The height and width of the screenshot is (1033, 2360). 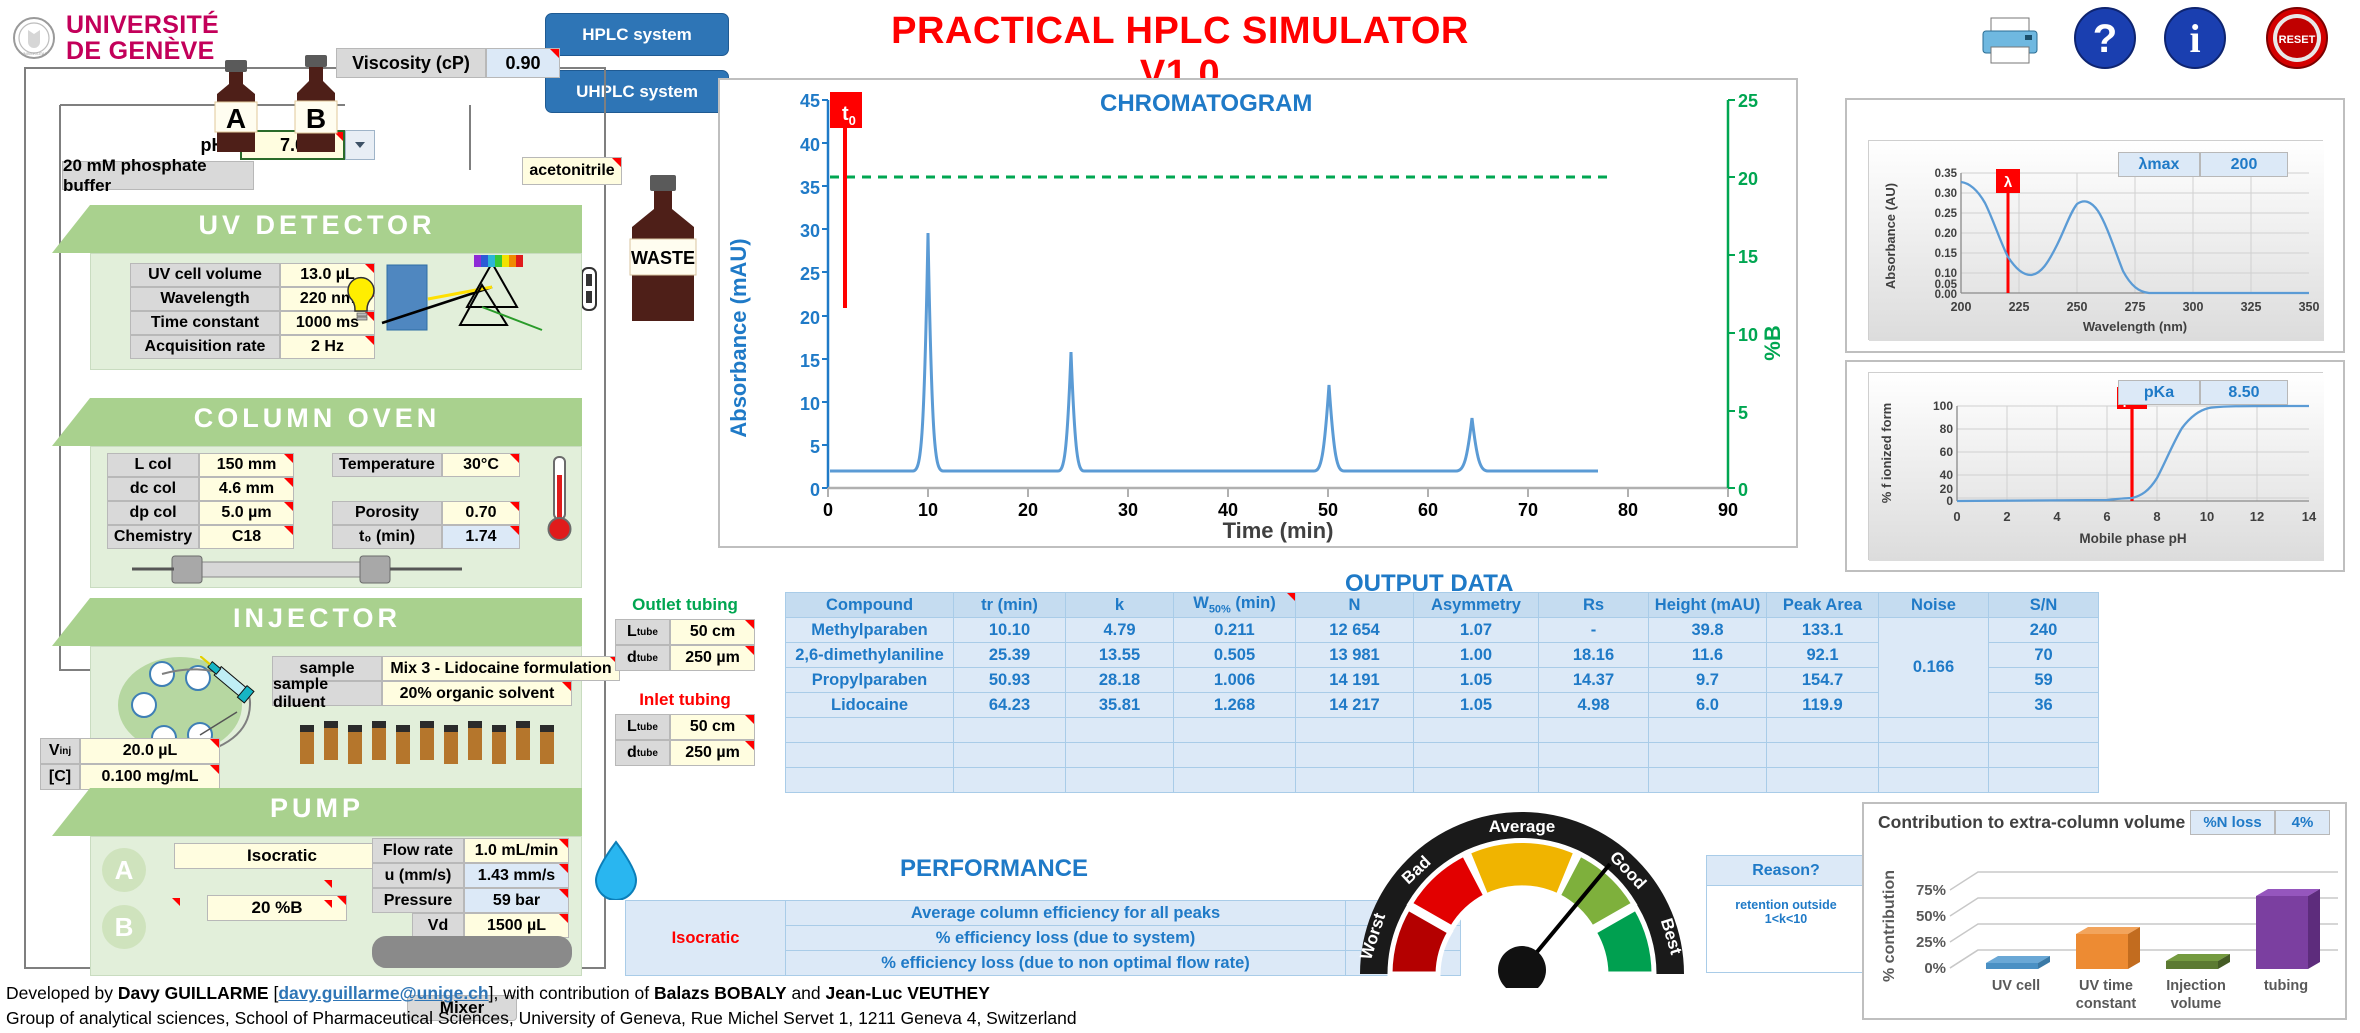 What do you see at coordinates (663, 258) in the screenshot?
I see `waste-label: WASTE` at bounding box center [663, 258].